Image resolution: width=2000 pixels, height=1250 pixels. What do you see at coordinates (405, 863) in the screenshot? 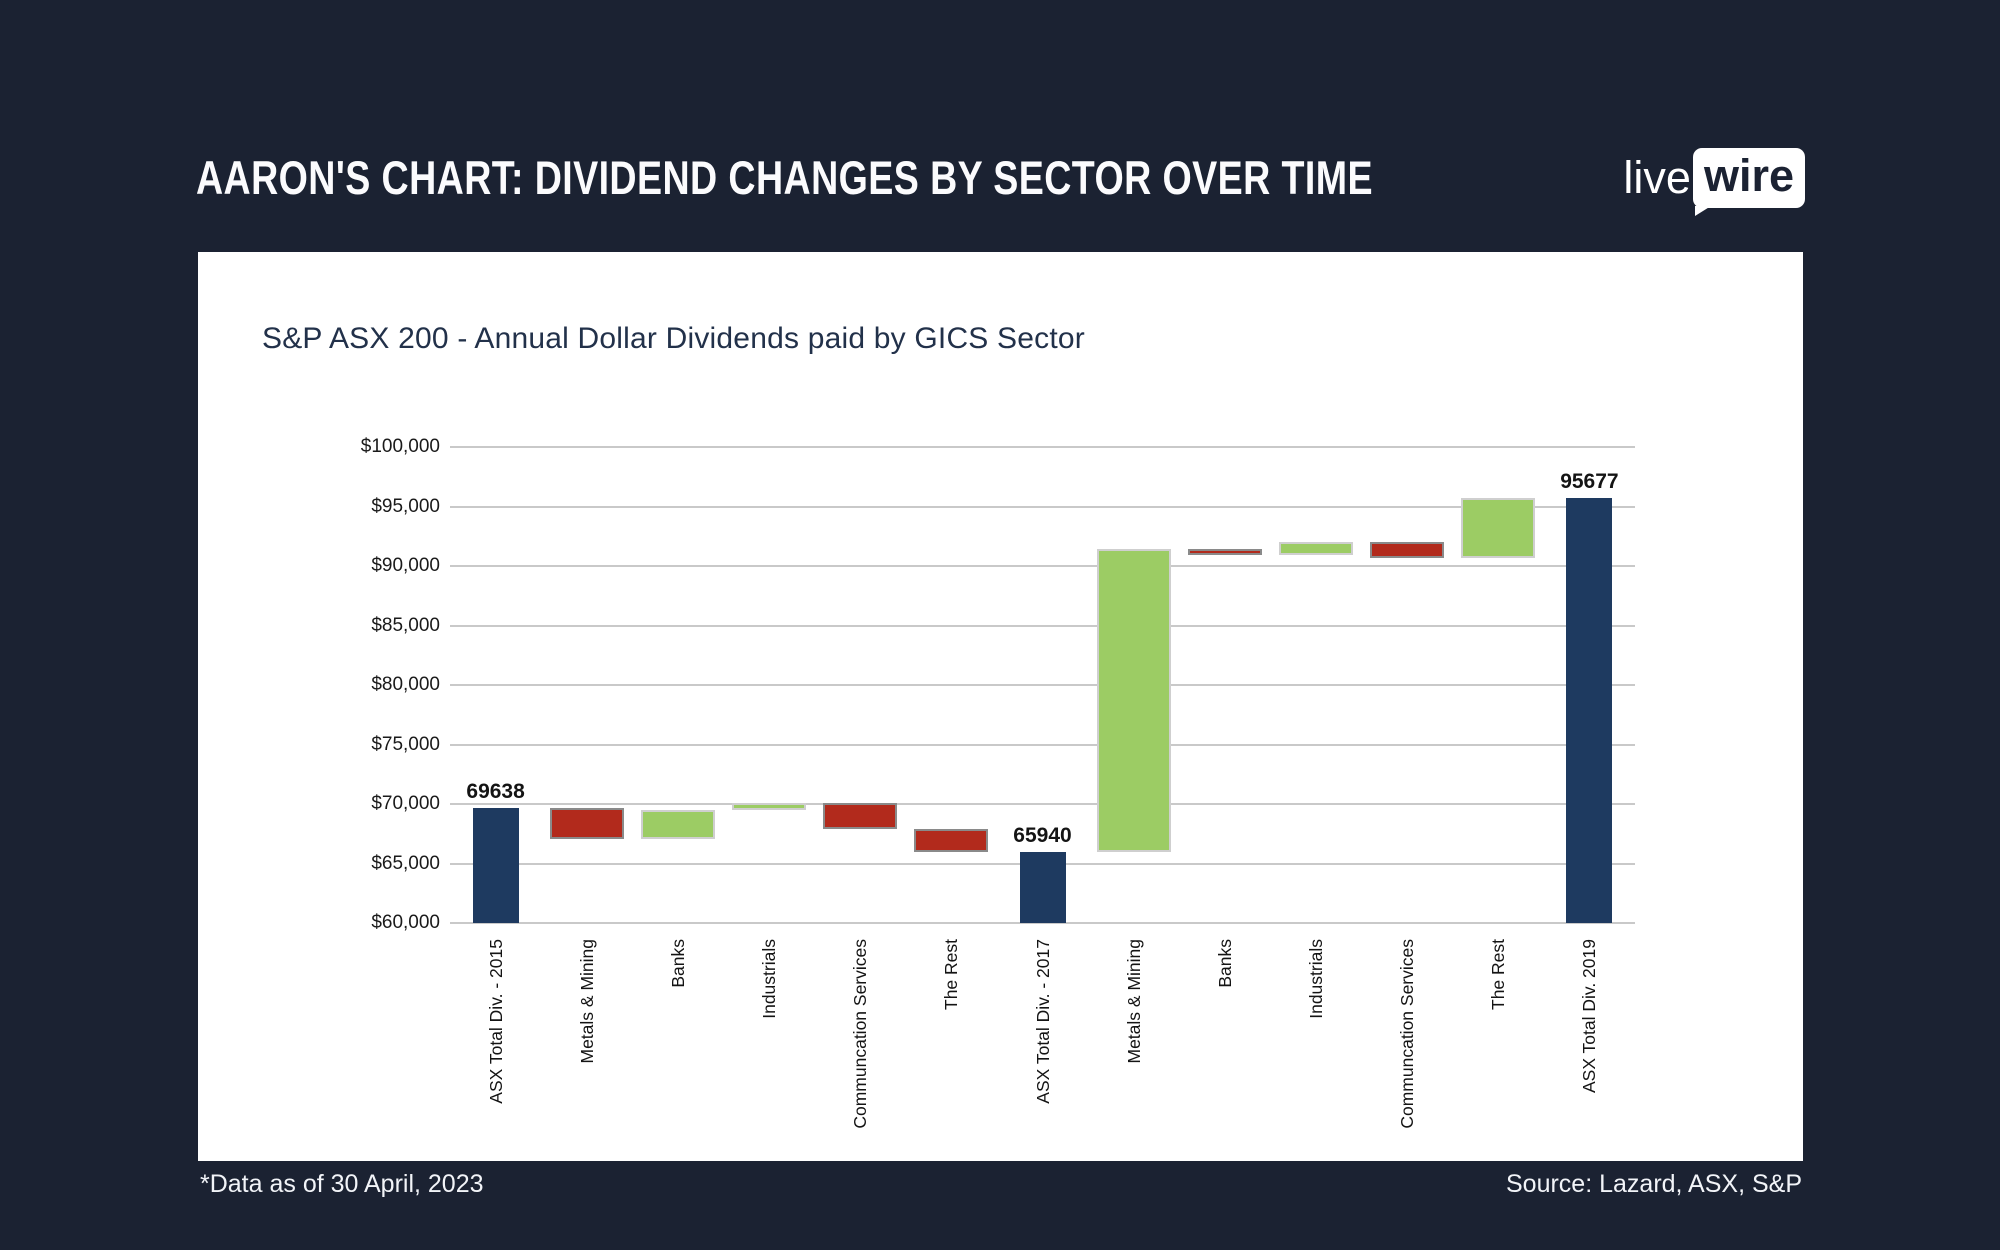
I see `y-tick-label: $65,000` at bounding box center [405, 863].